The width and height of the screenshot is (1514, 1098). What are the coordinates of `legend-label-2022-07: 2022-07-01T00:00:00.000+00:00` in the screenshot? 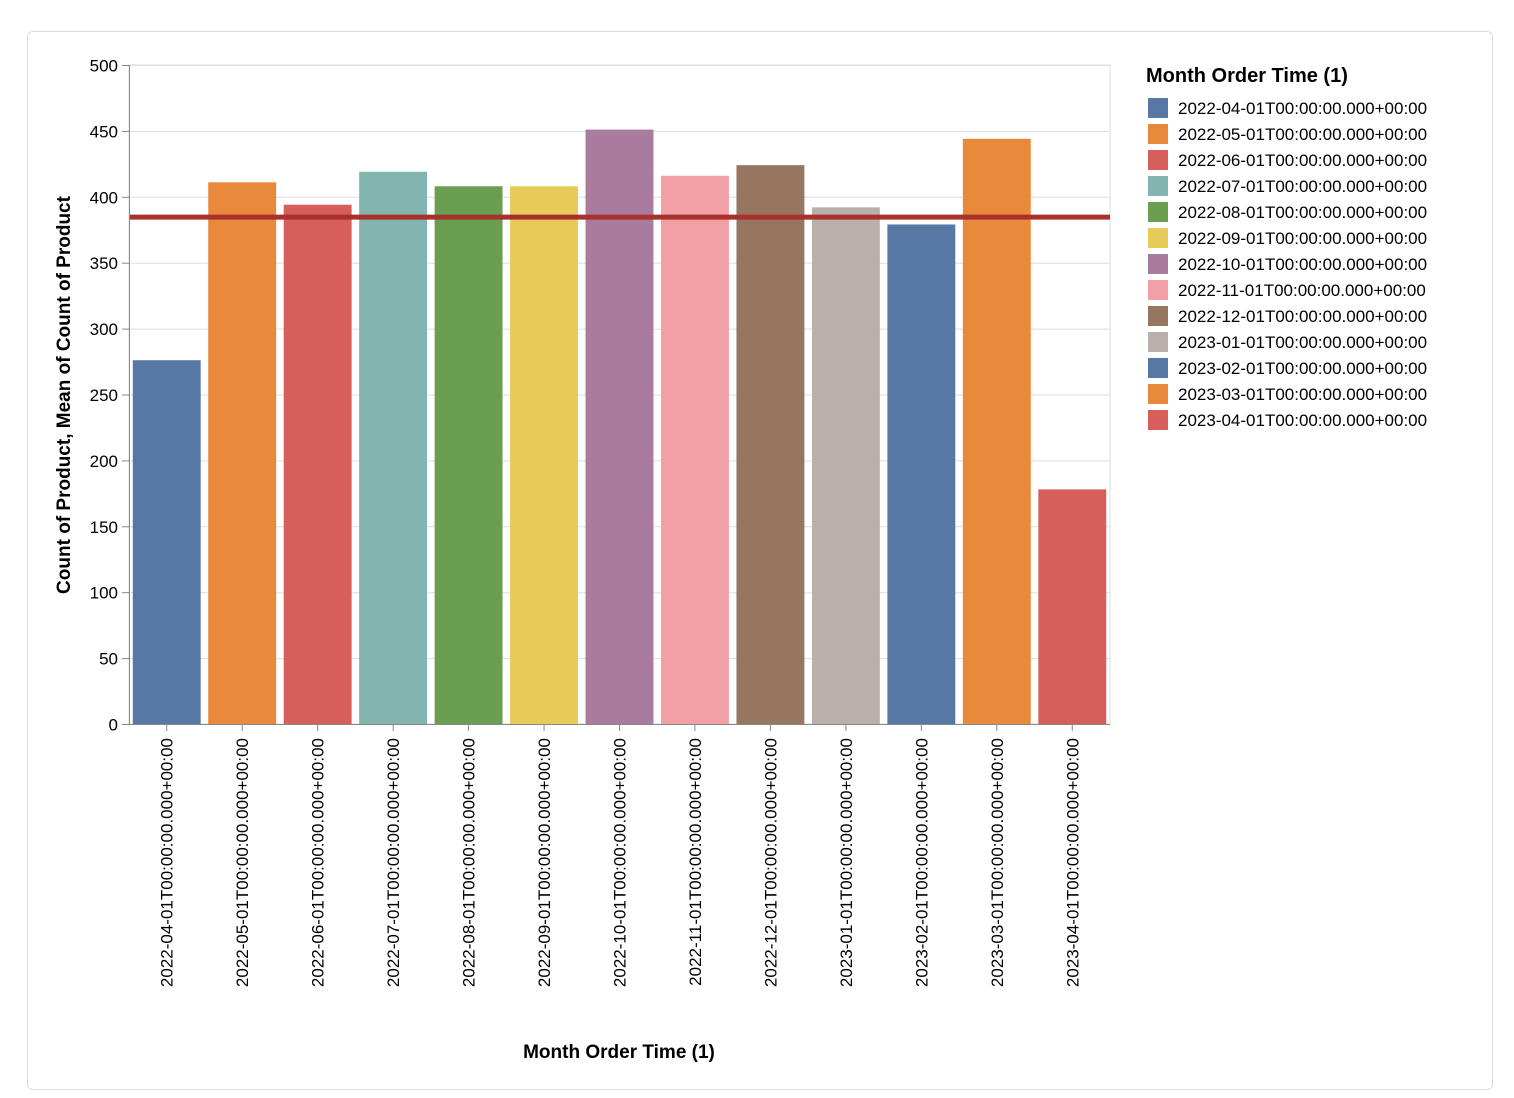 It's located at (1302, 186).